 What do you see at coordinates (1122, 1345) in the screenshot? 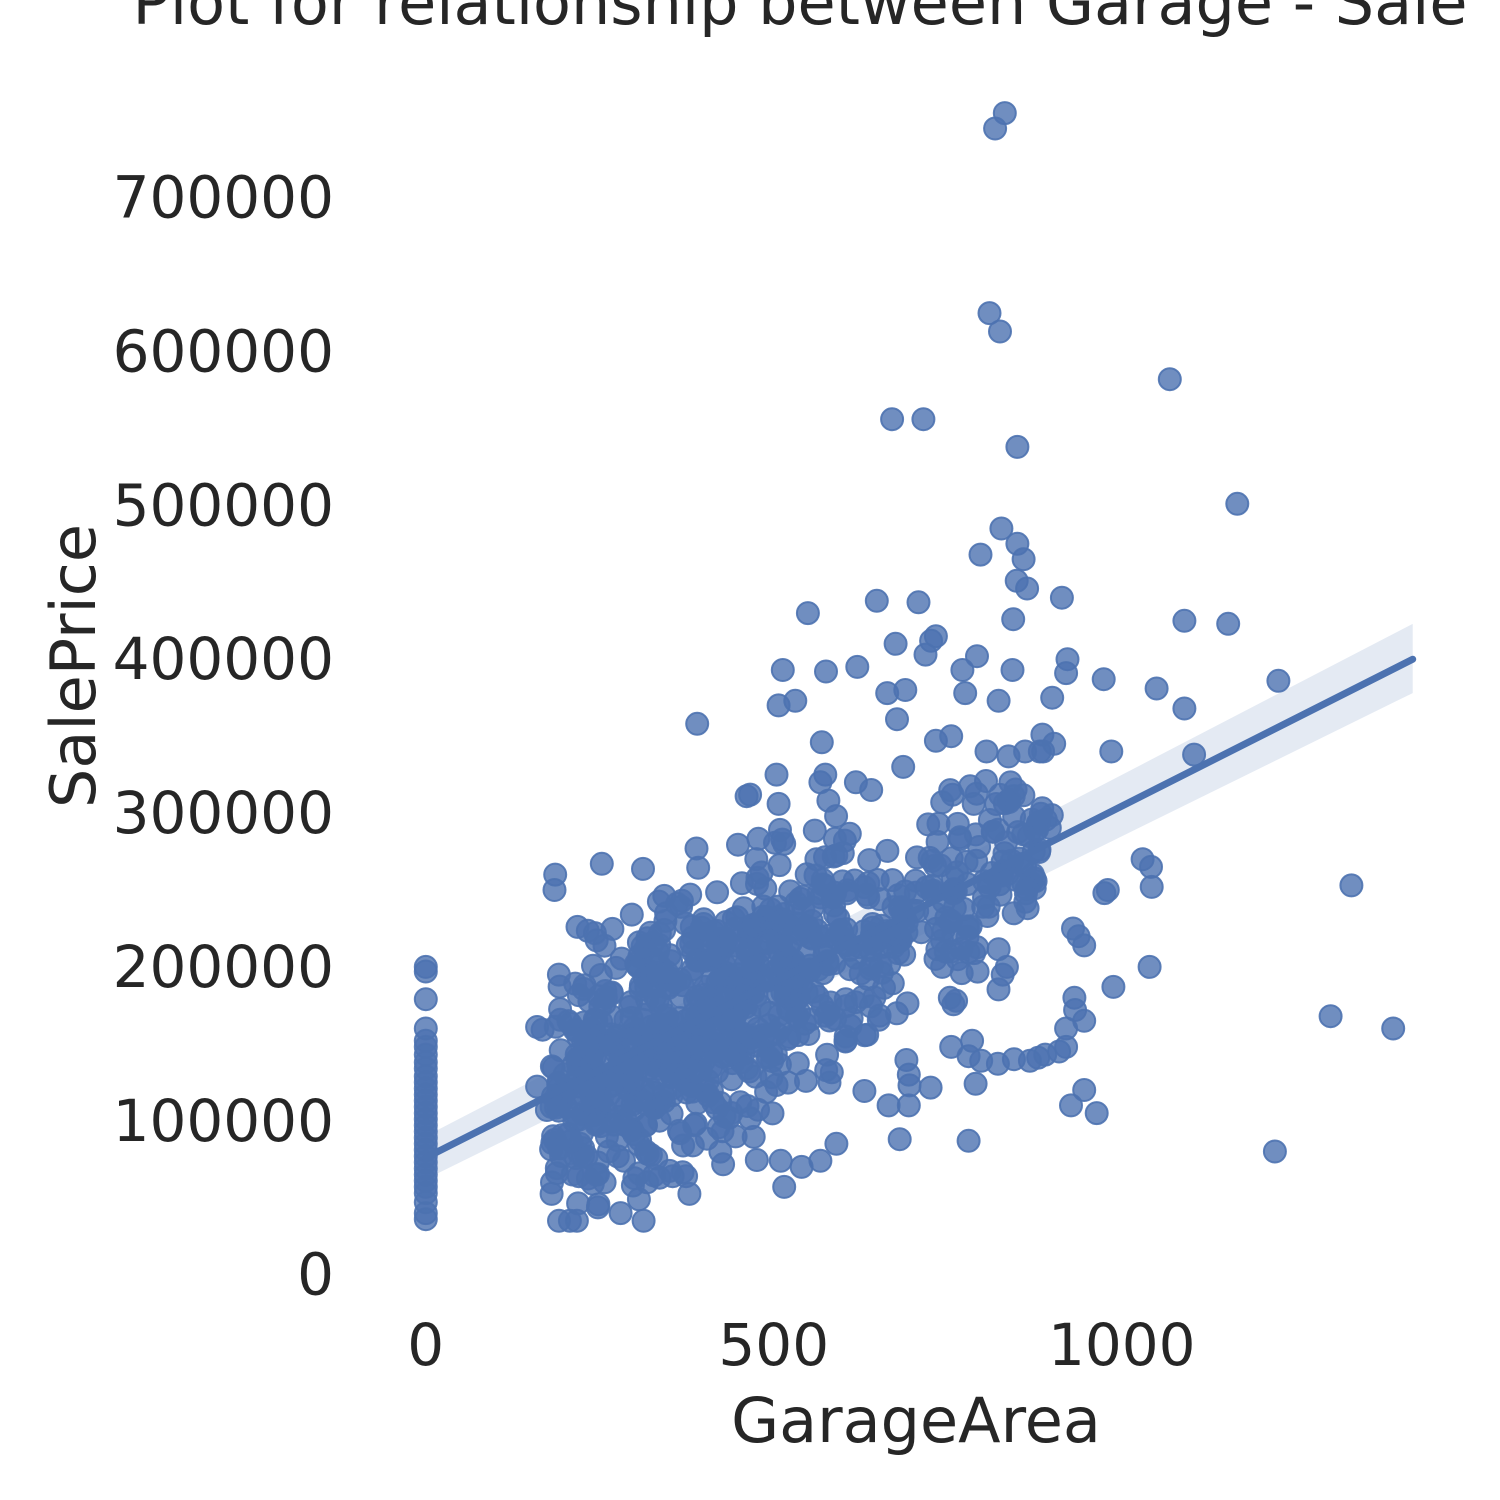
I see `x-tick-label: 1000` at bounding box center [1122, 1345].